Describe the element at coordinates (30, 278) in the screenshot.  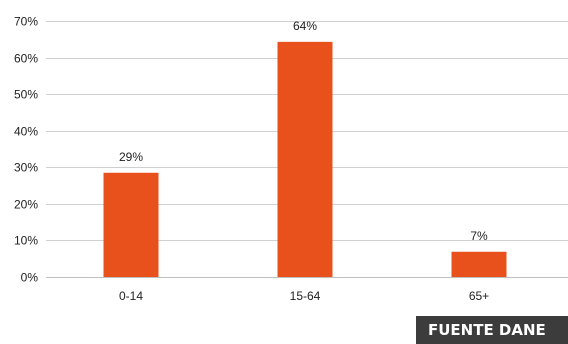
I see `y-tick-label: 0%` at that location.